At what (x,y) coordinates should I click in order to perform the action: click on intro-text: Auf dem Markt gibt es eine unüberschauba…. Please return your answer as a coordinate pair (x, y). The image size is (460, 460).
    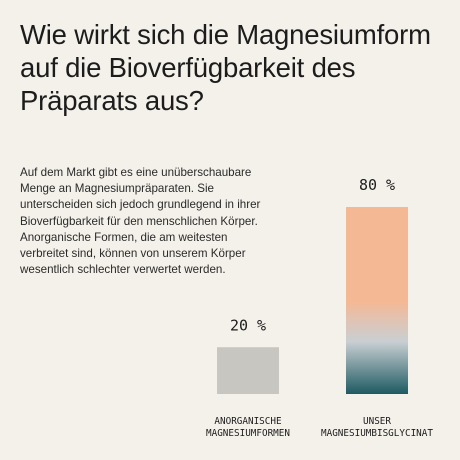
    Looking at the image, I should click on (140, 221).